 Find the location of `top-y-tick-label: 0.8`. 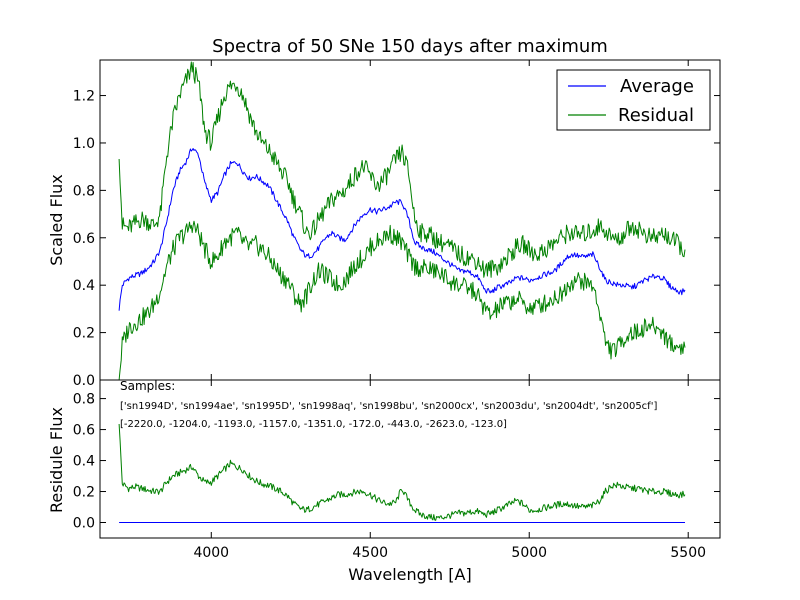

top-y-tick-label: 0.8 is located at coordinates (84, 191).